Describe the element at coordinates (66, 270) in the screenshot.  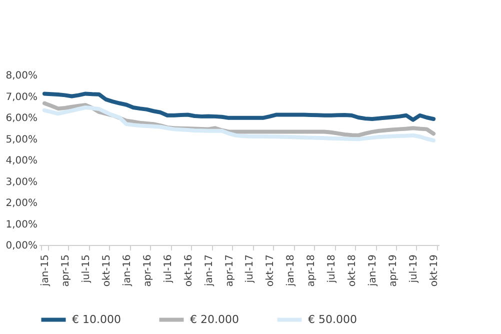
I see `x-tick-label: apr-15` at that location.